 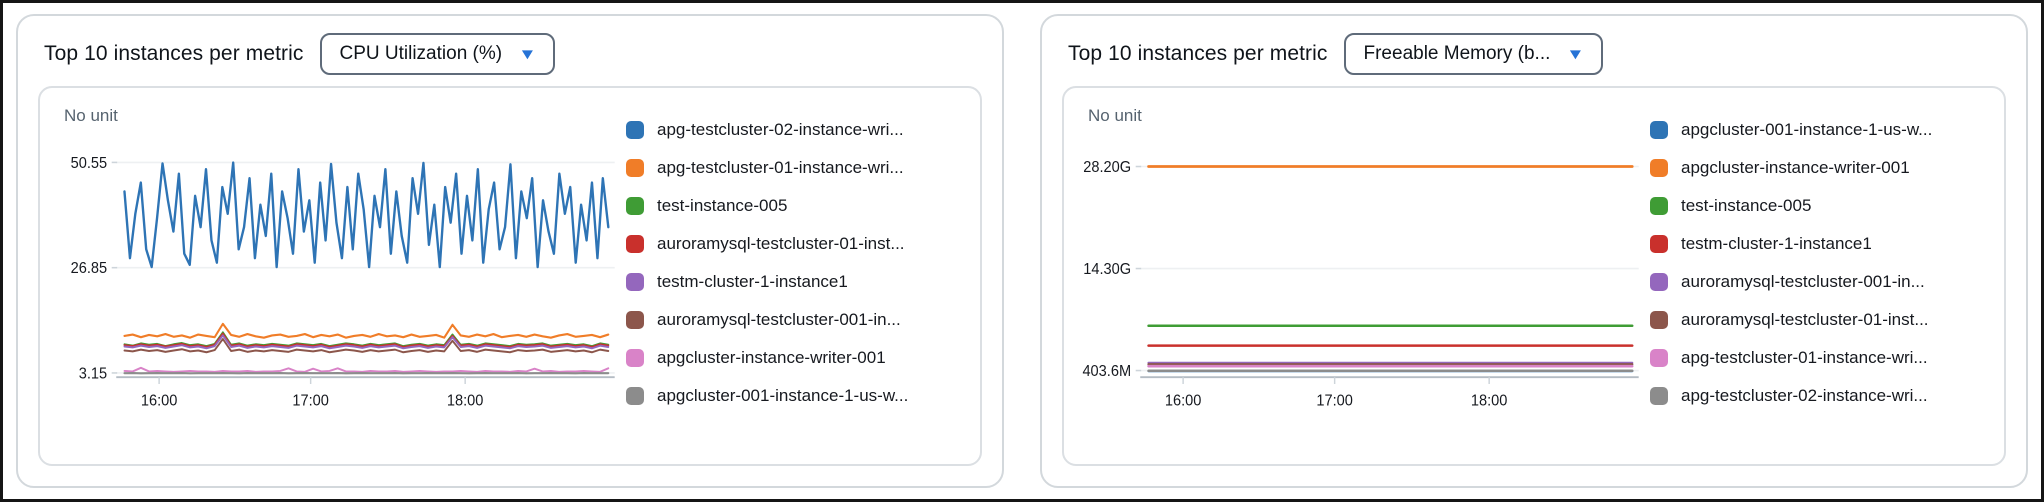 I want to click on metric-dropdown: CPU Utilization (%) ▼, so click(x=437, y=54).